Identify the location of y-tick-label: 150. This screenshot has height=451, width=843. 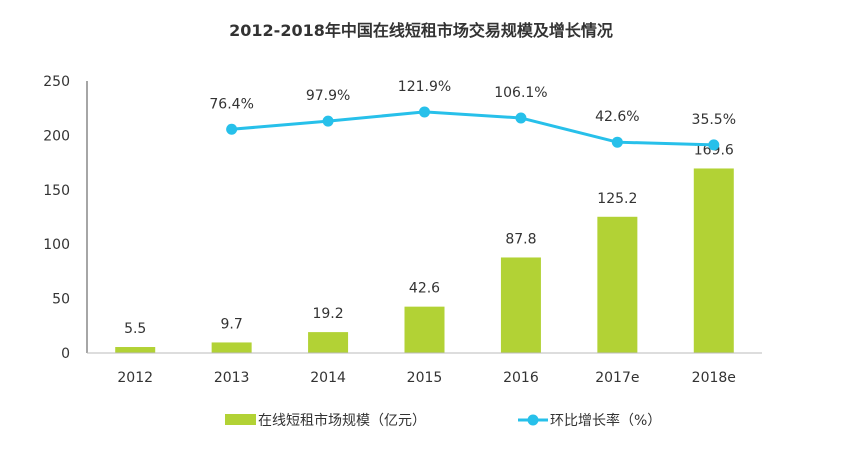
(56, 191).